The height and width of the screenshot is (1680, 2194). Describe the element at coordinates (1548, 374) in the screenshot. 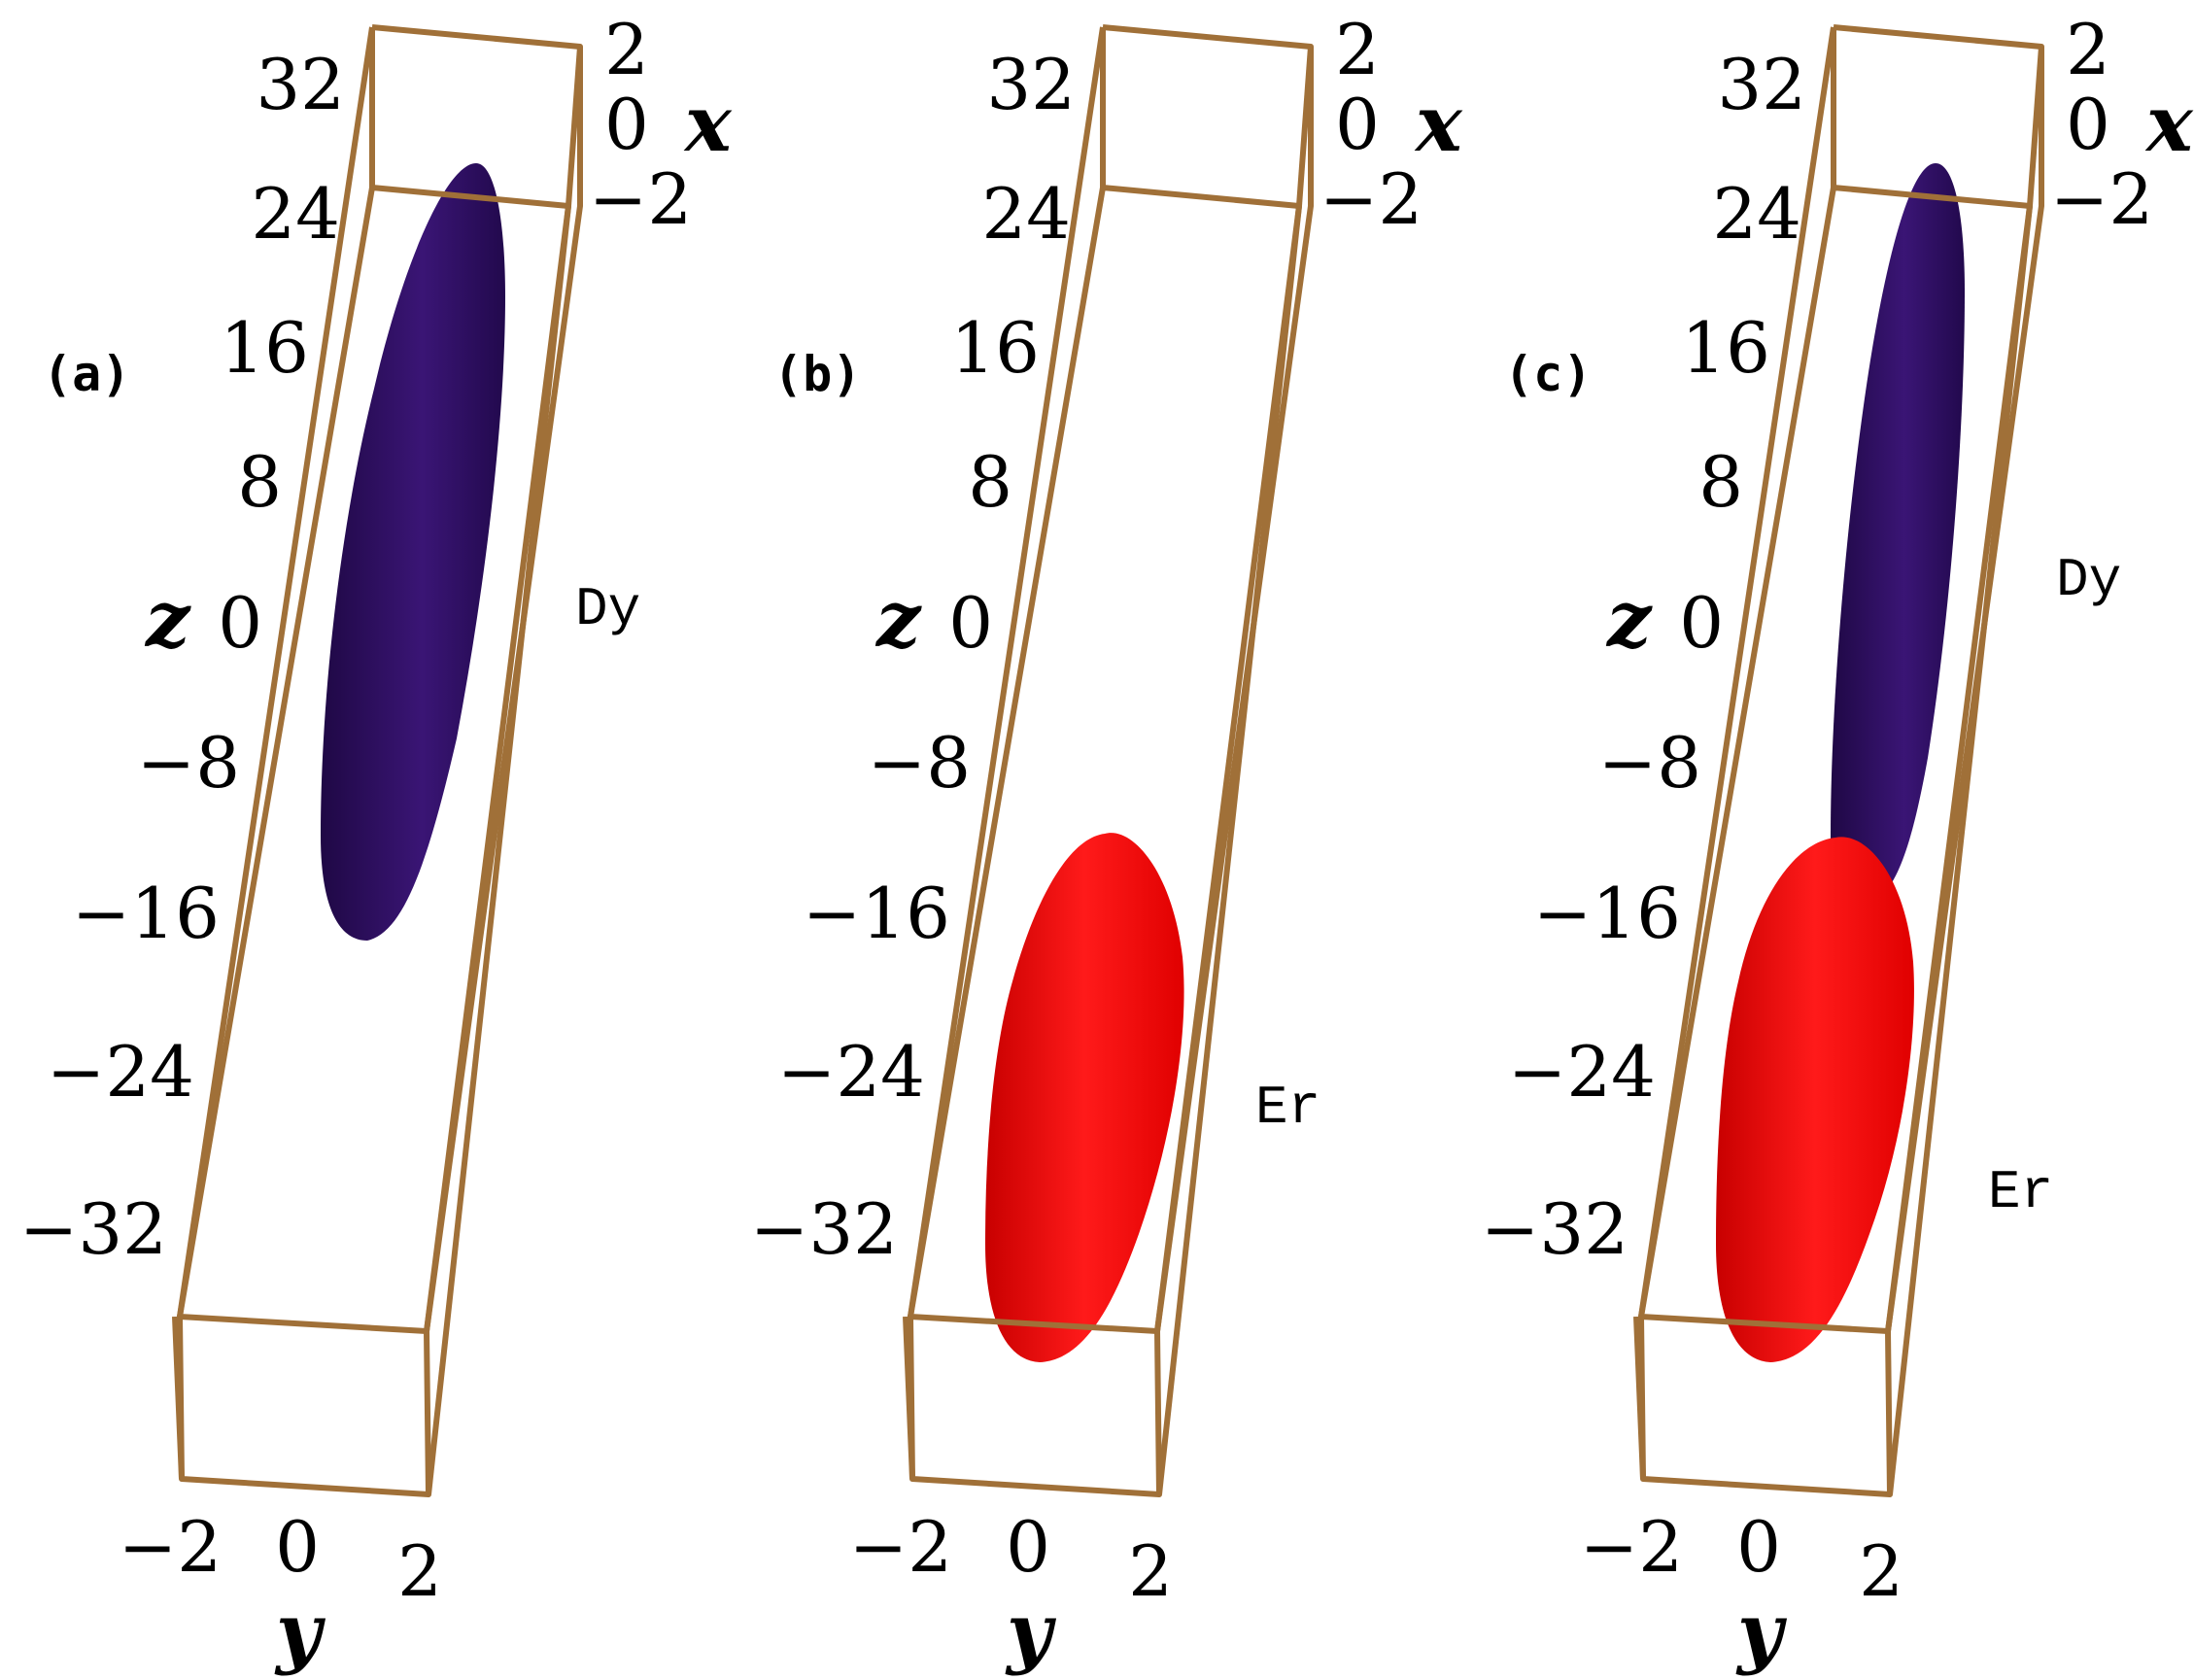

I see `panel-label: (c)` at that location.